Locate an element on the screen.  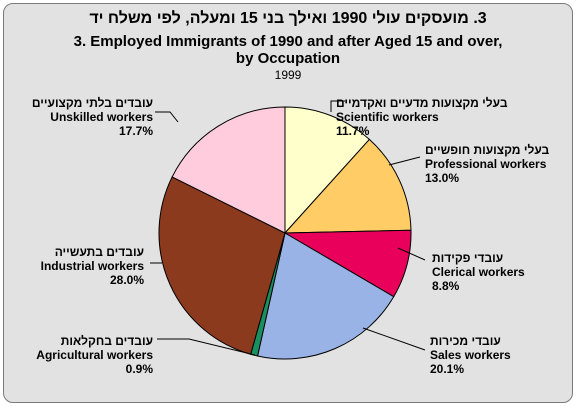
leader-line-agricultural is located at coordinates (206, 347).